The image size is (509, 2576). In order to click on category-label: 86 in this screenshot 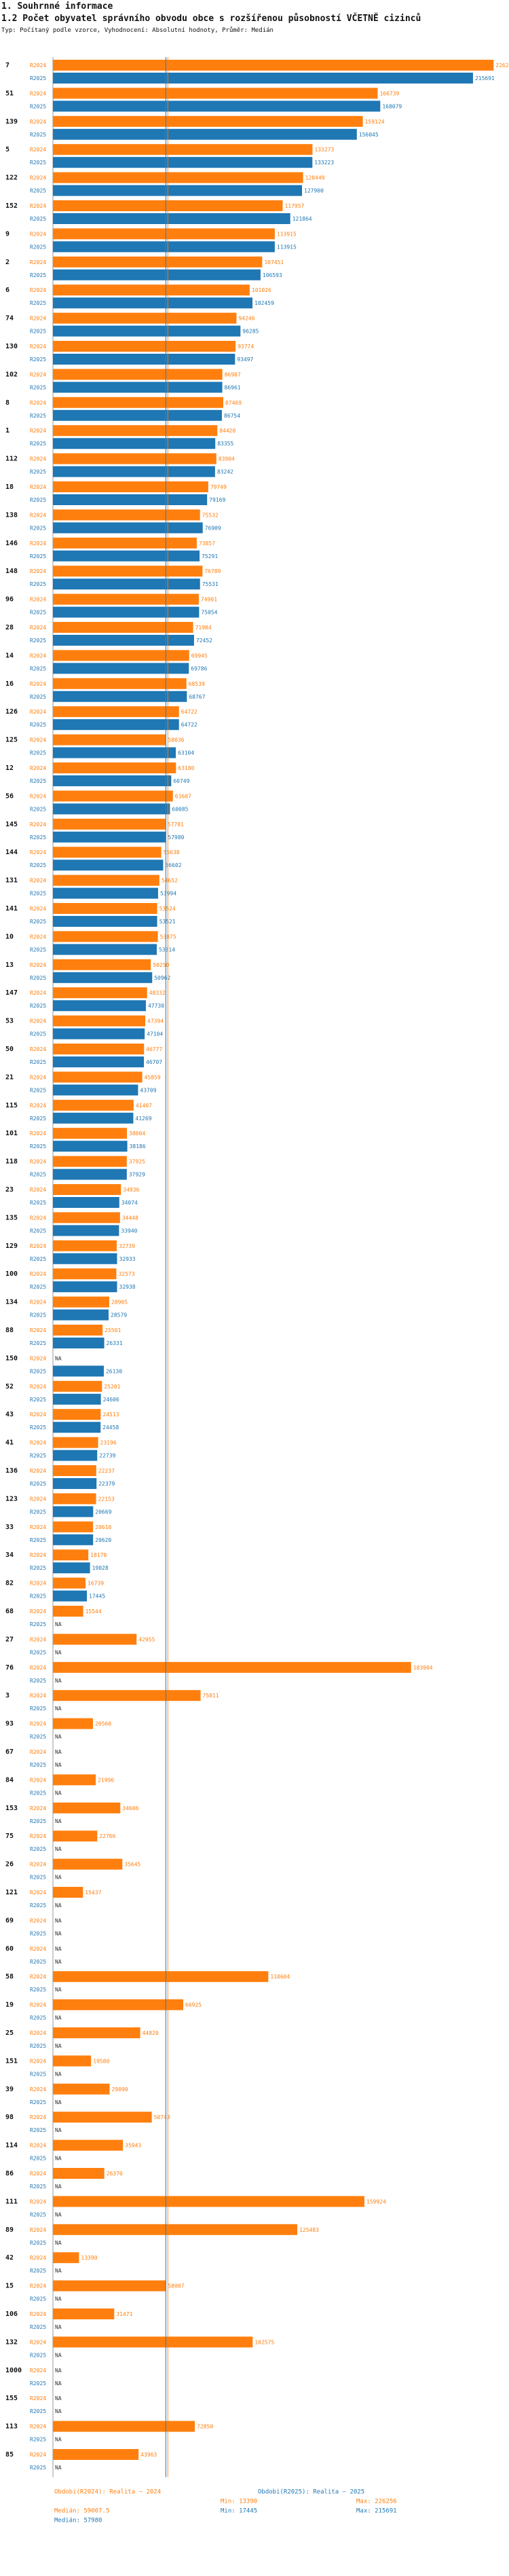, I will do `click(9, 2173)`.